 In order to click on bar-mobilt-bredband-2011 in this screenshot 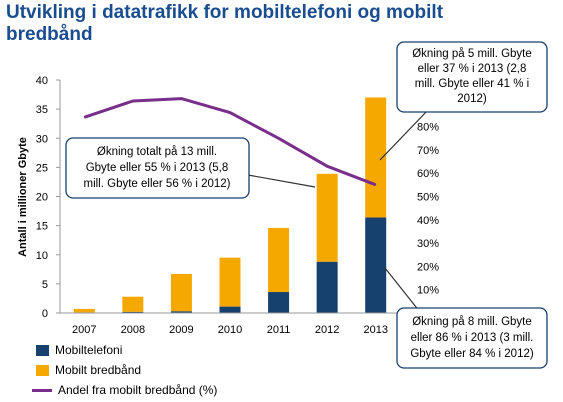, I will do `click(279, 260)`.